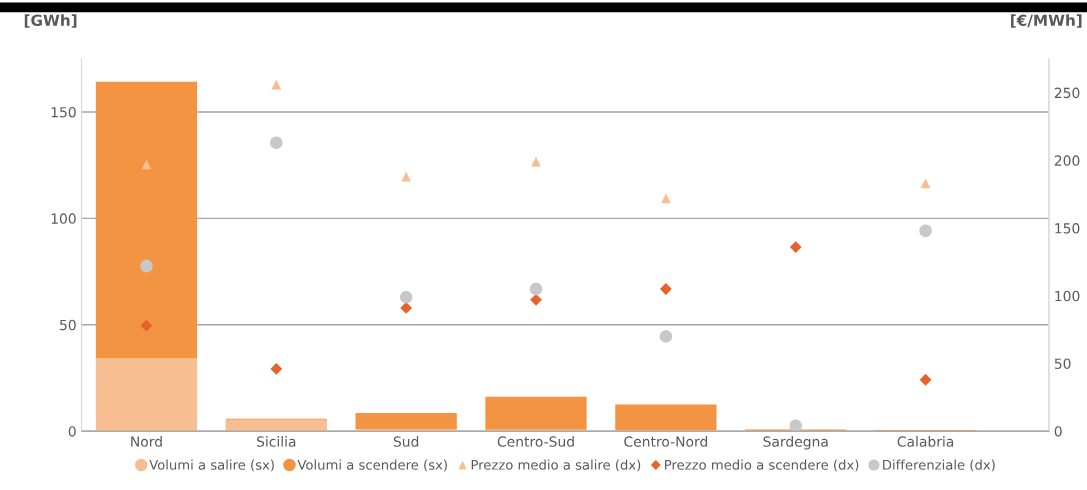 Image resolution: width=1087 pixels, height=490 pixels. Describe the element at coordinates (72, 431) in the screenshot. I see `y-tick-label: 0` at that location.